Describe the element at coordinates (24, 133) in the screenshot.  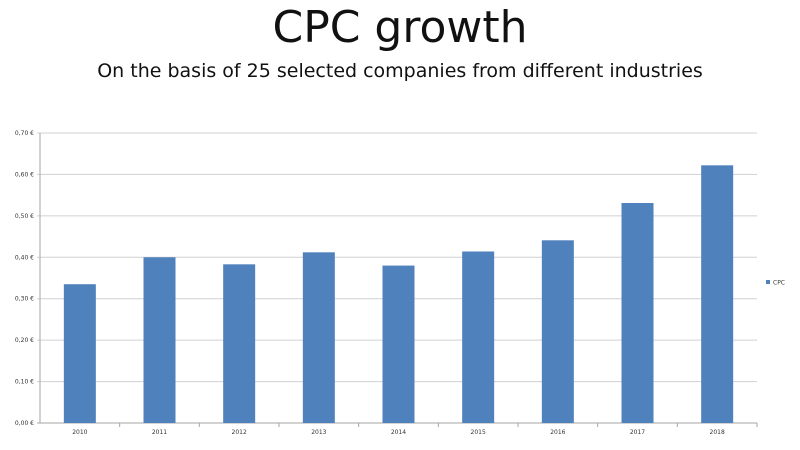
I see `y-tick-label: 0,70 €` at that location.